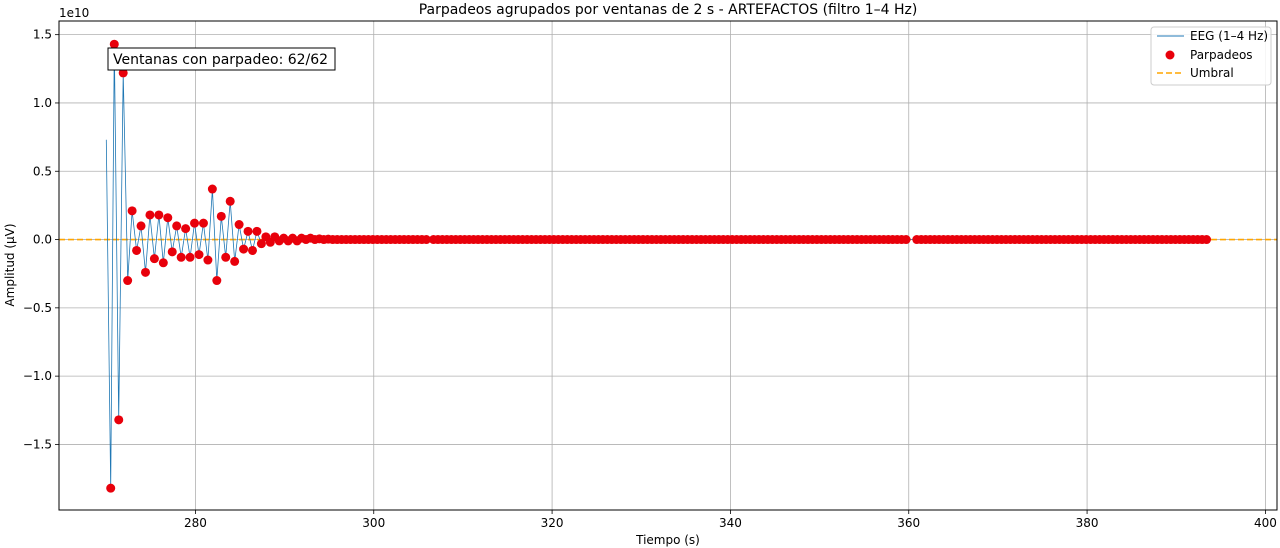 The image size is (1280, 548). I want to click on annotation-text: Ventanas con parpadeo: 62/62, so click(220, 60).